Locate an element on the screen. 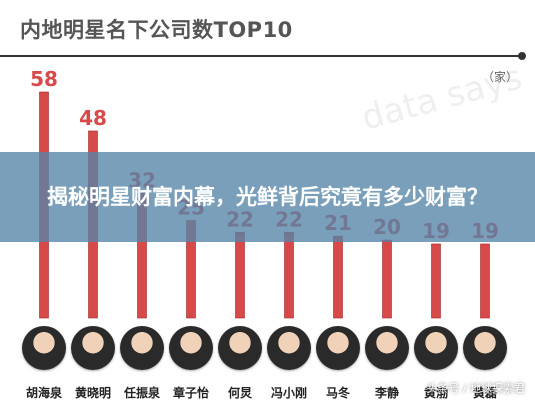 This screenshot has width=535, height=401. category-label: 李静 is located at coordinates (386, 393).